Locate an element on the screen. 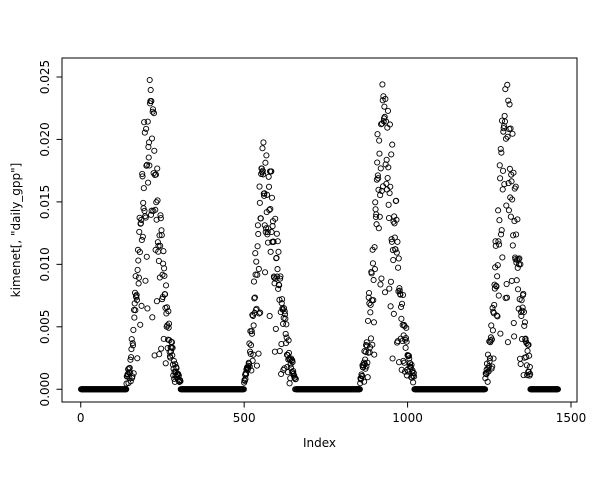  x-tick-label: 1000 is located at coordinates (407, 418).